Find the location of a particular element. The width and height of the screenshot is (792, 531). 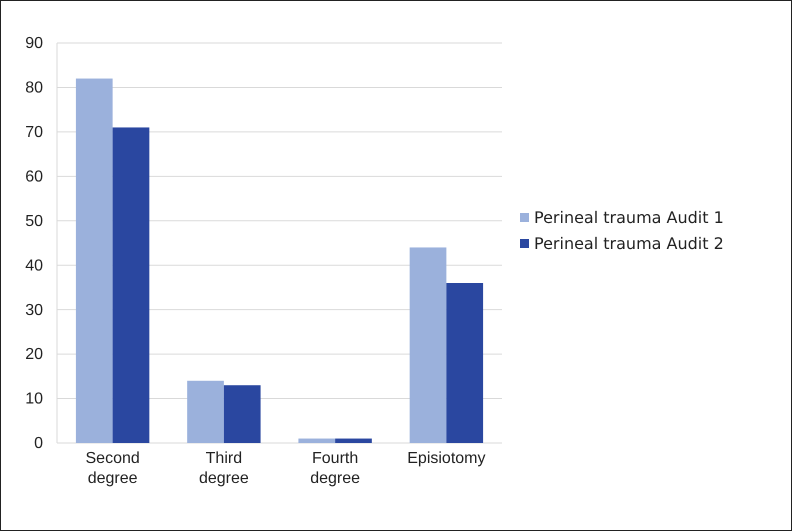

y-tick-label: 50 is located at coordinates (34, 221).